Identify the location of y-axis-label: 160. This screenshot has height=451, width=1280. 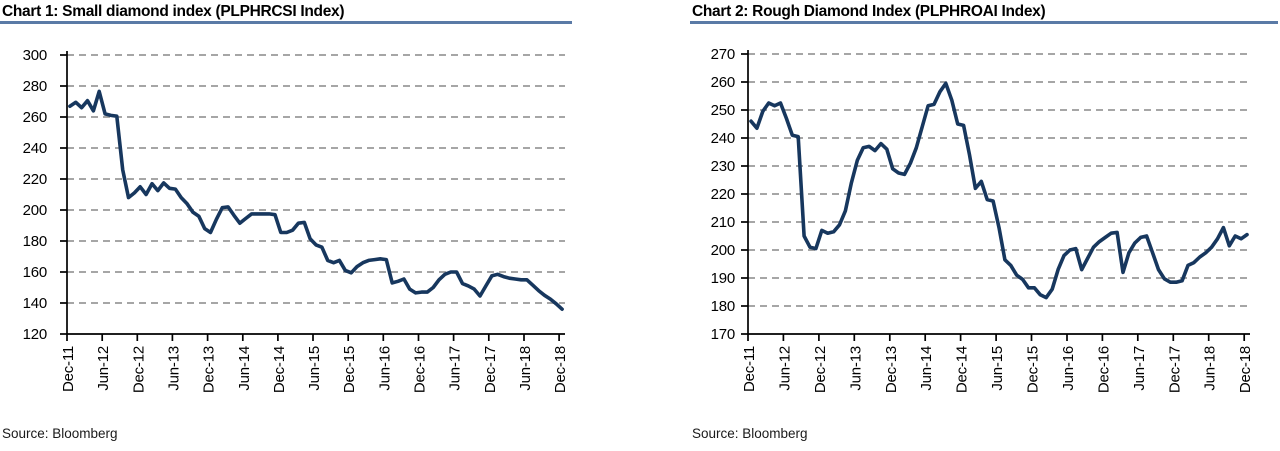
(35, 272).